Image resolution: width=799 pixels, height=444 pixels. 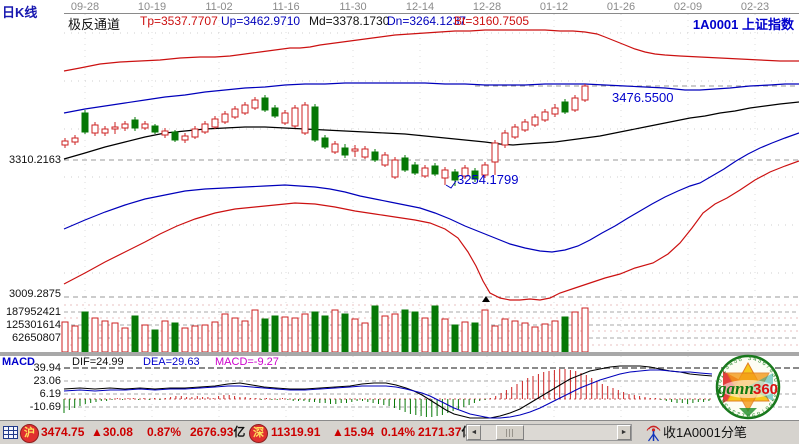 I want to click on sz-index-pct: 0.14%, so click(x=398, y=432).